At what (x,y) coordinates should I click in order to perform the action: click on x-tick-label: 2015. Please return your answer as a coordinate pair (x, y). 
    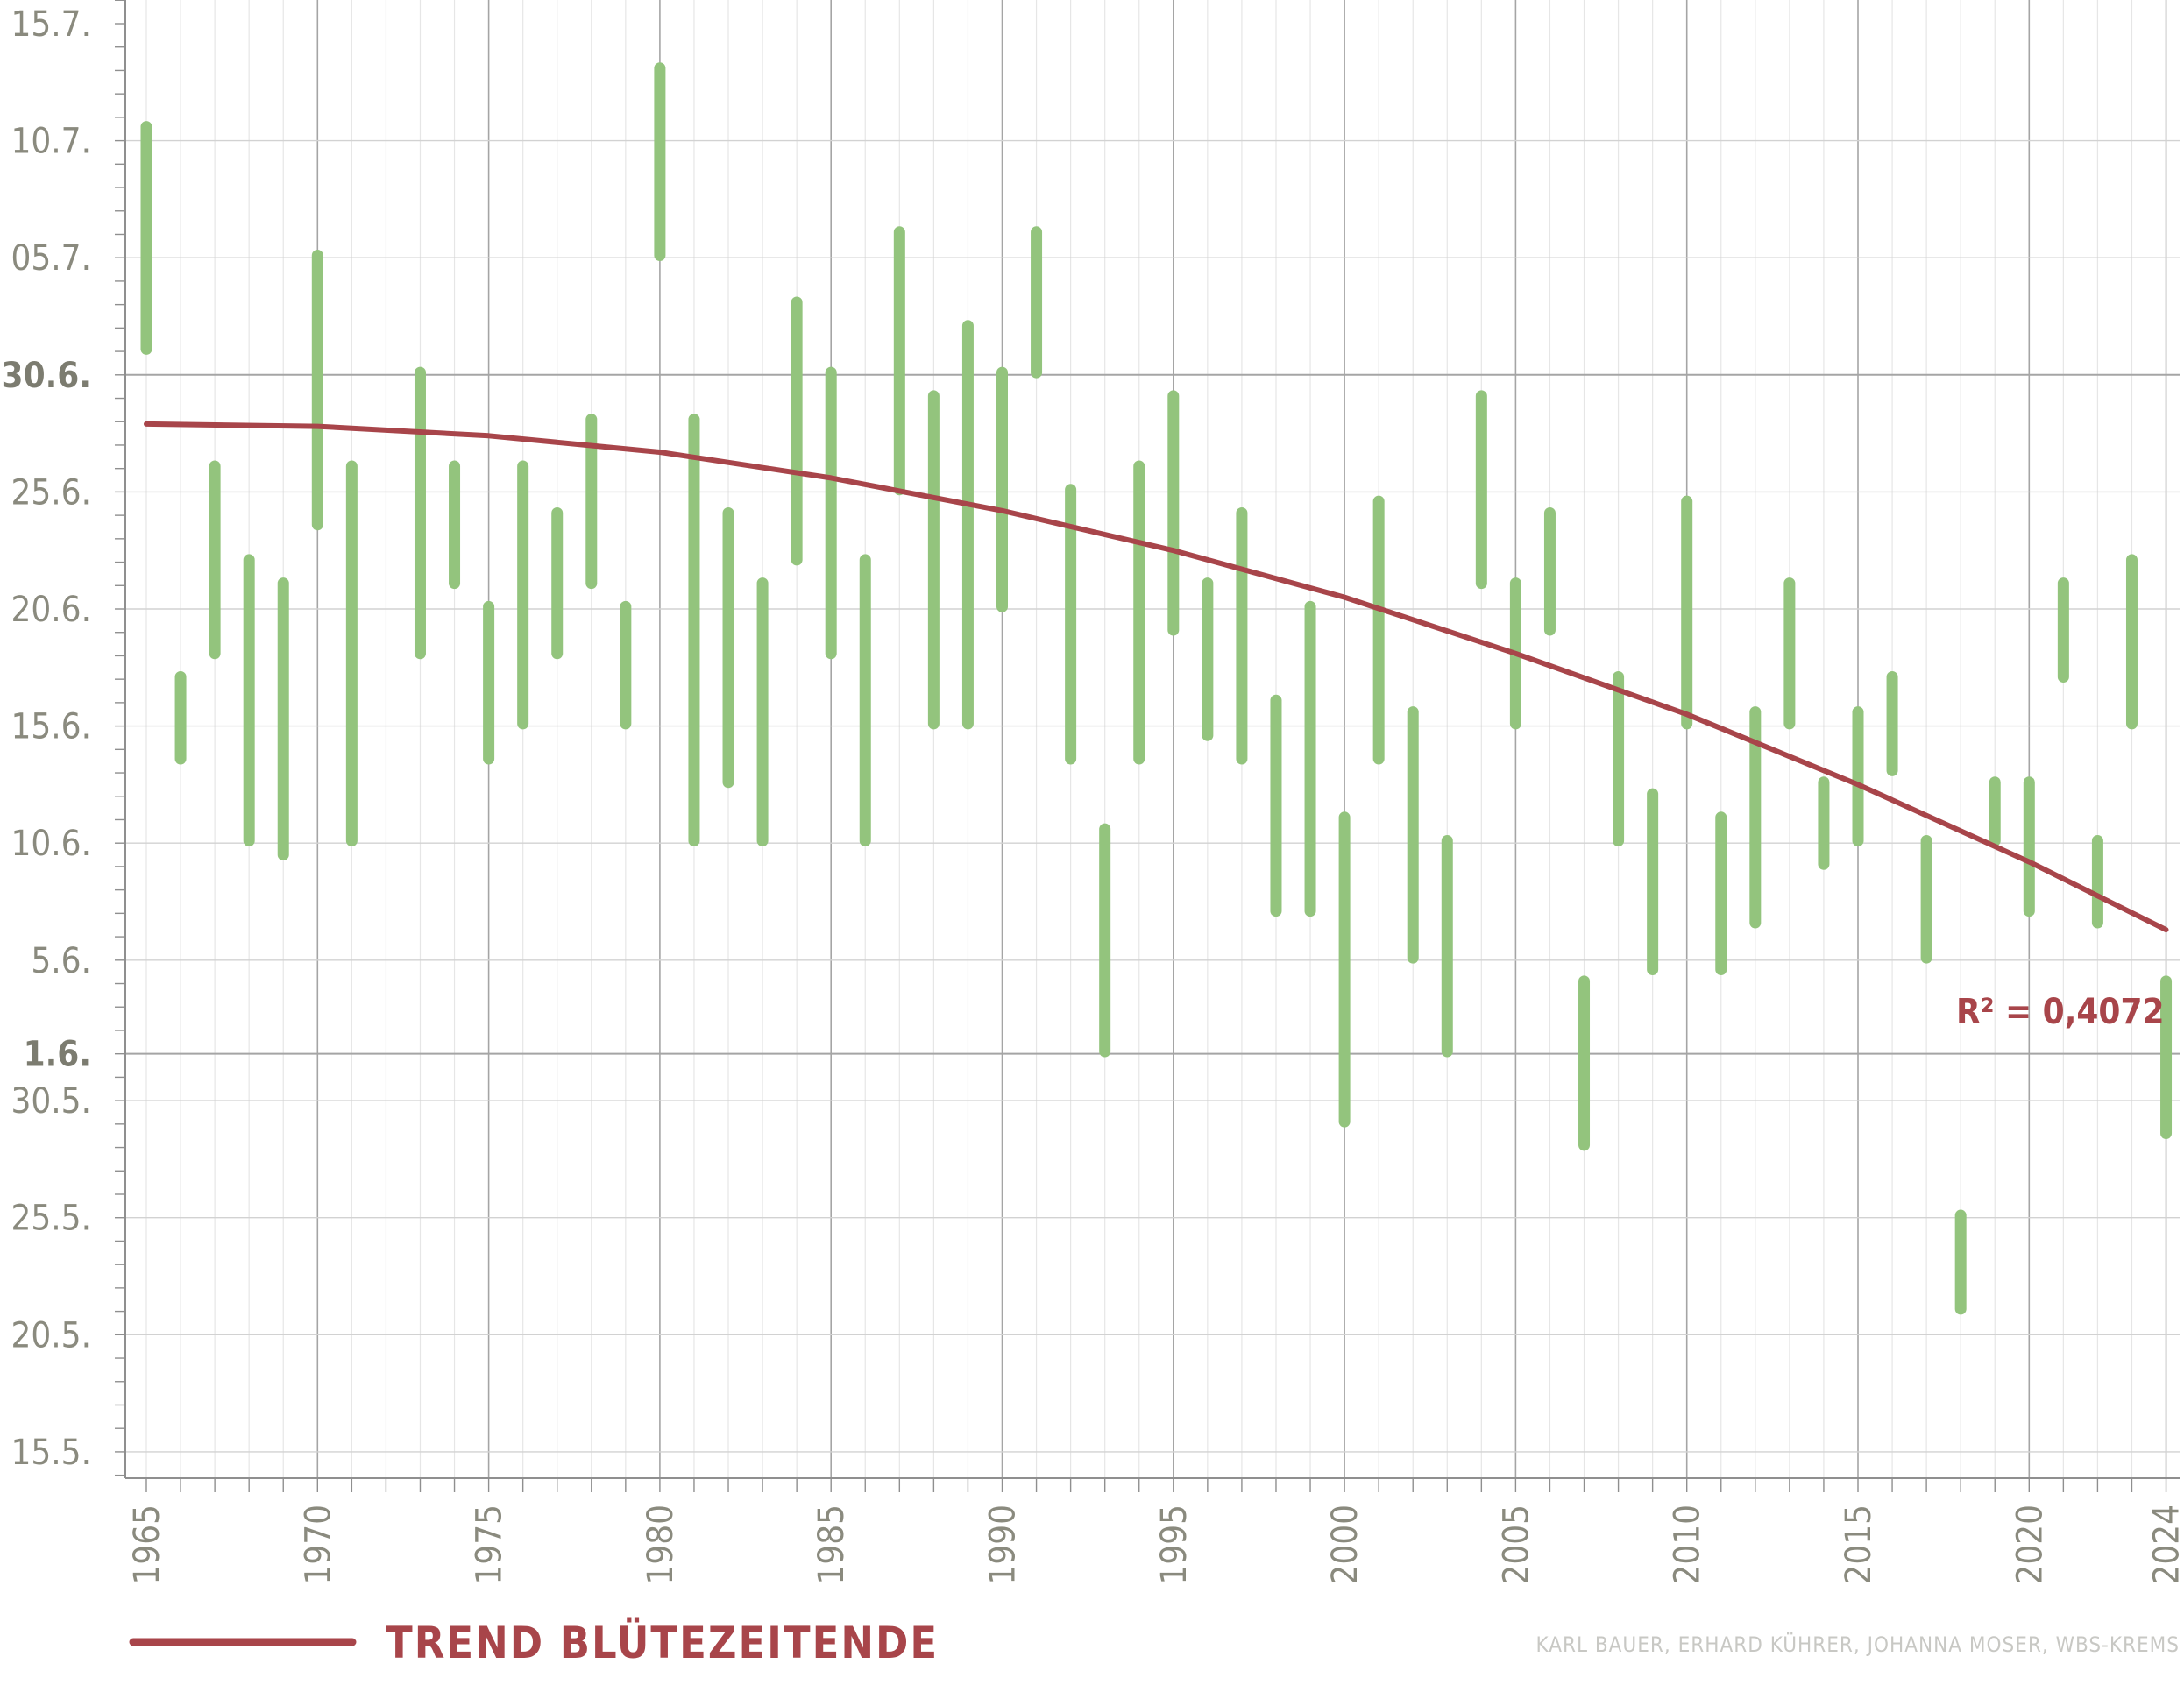
    Looking at the image, I should click on (1859, 1545).